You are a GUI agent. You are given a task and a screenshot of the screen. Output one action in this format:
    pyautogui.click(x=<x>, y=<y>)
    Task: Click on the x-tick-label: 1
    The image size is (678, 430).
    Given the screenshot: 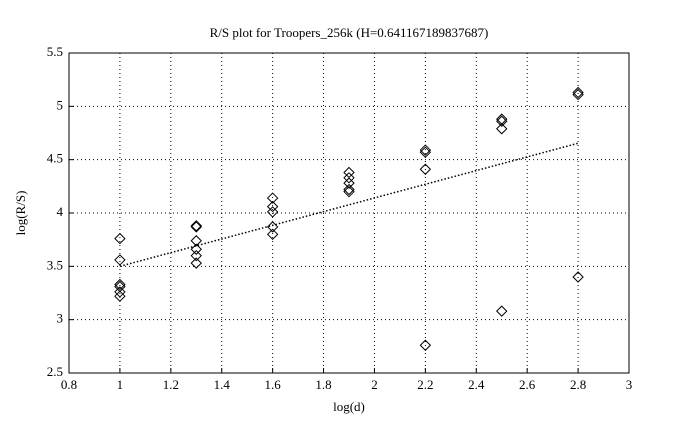 What is the action you would take?
    pyautogui.click(x=120, y=384)
    